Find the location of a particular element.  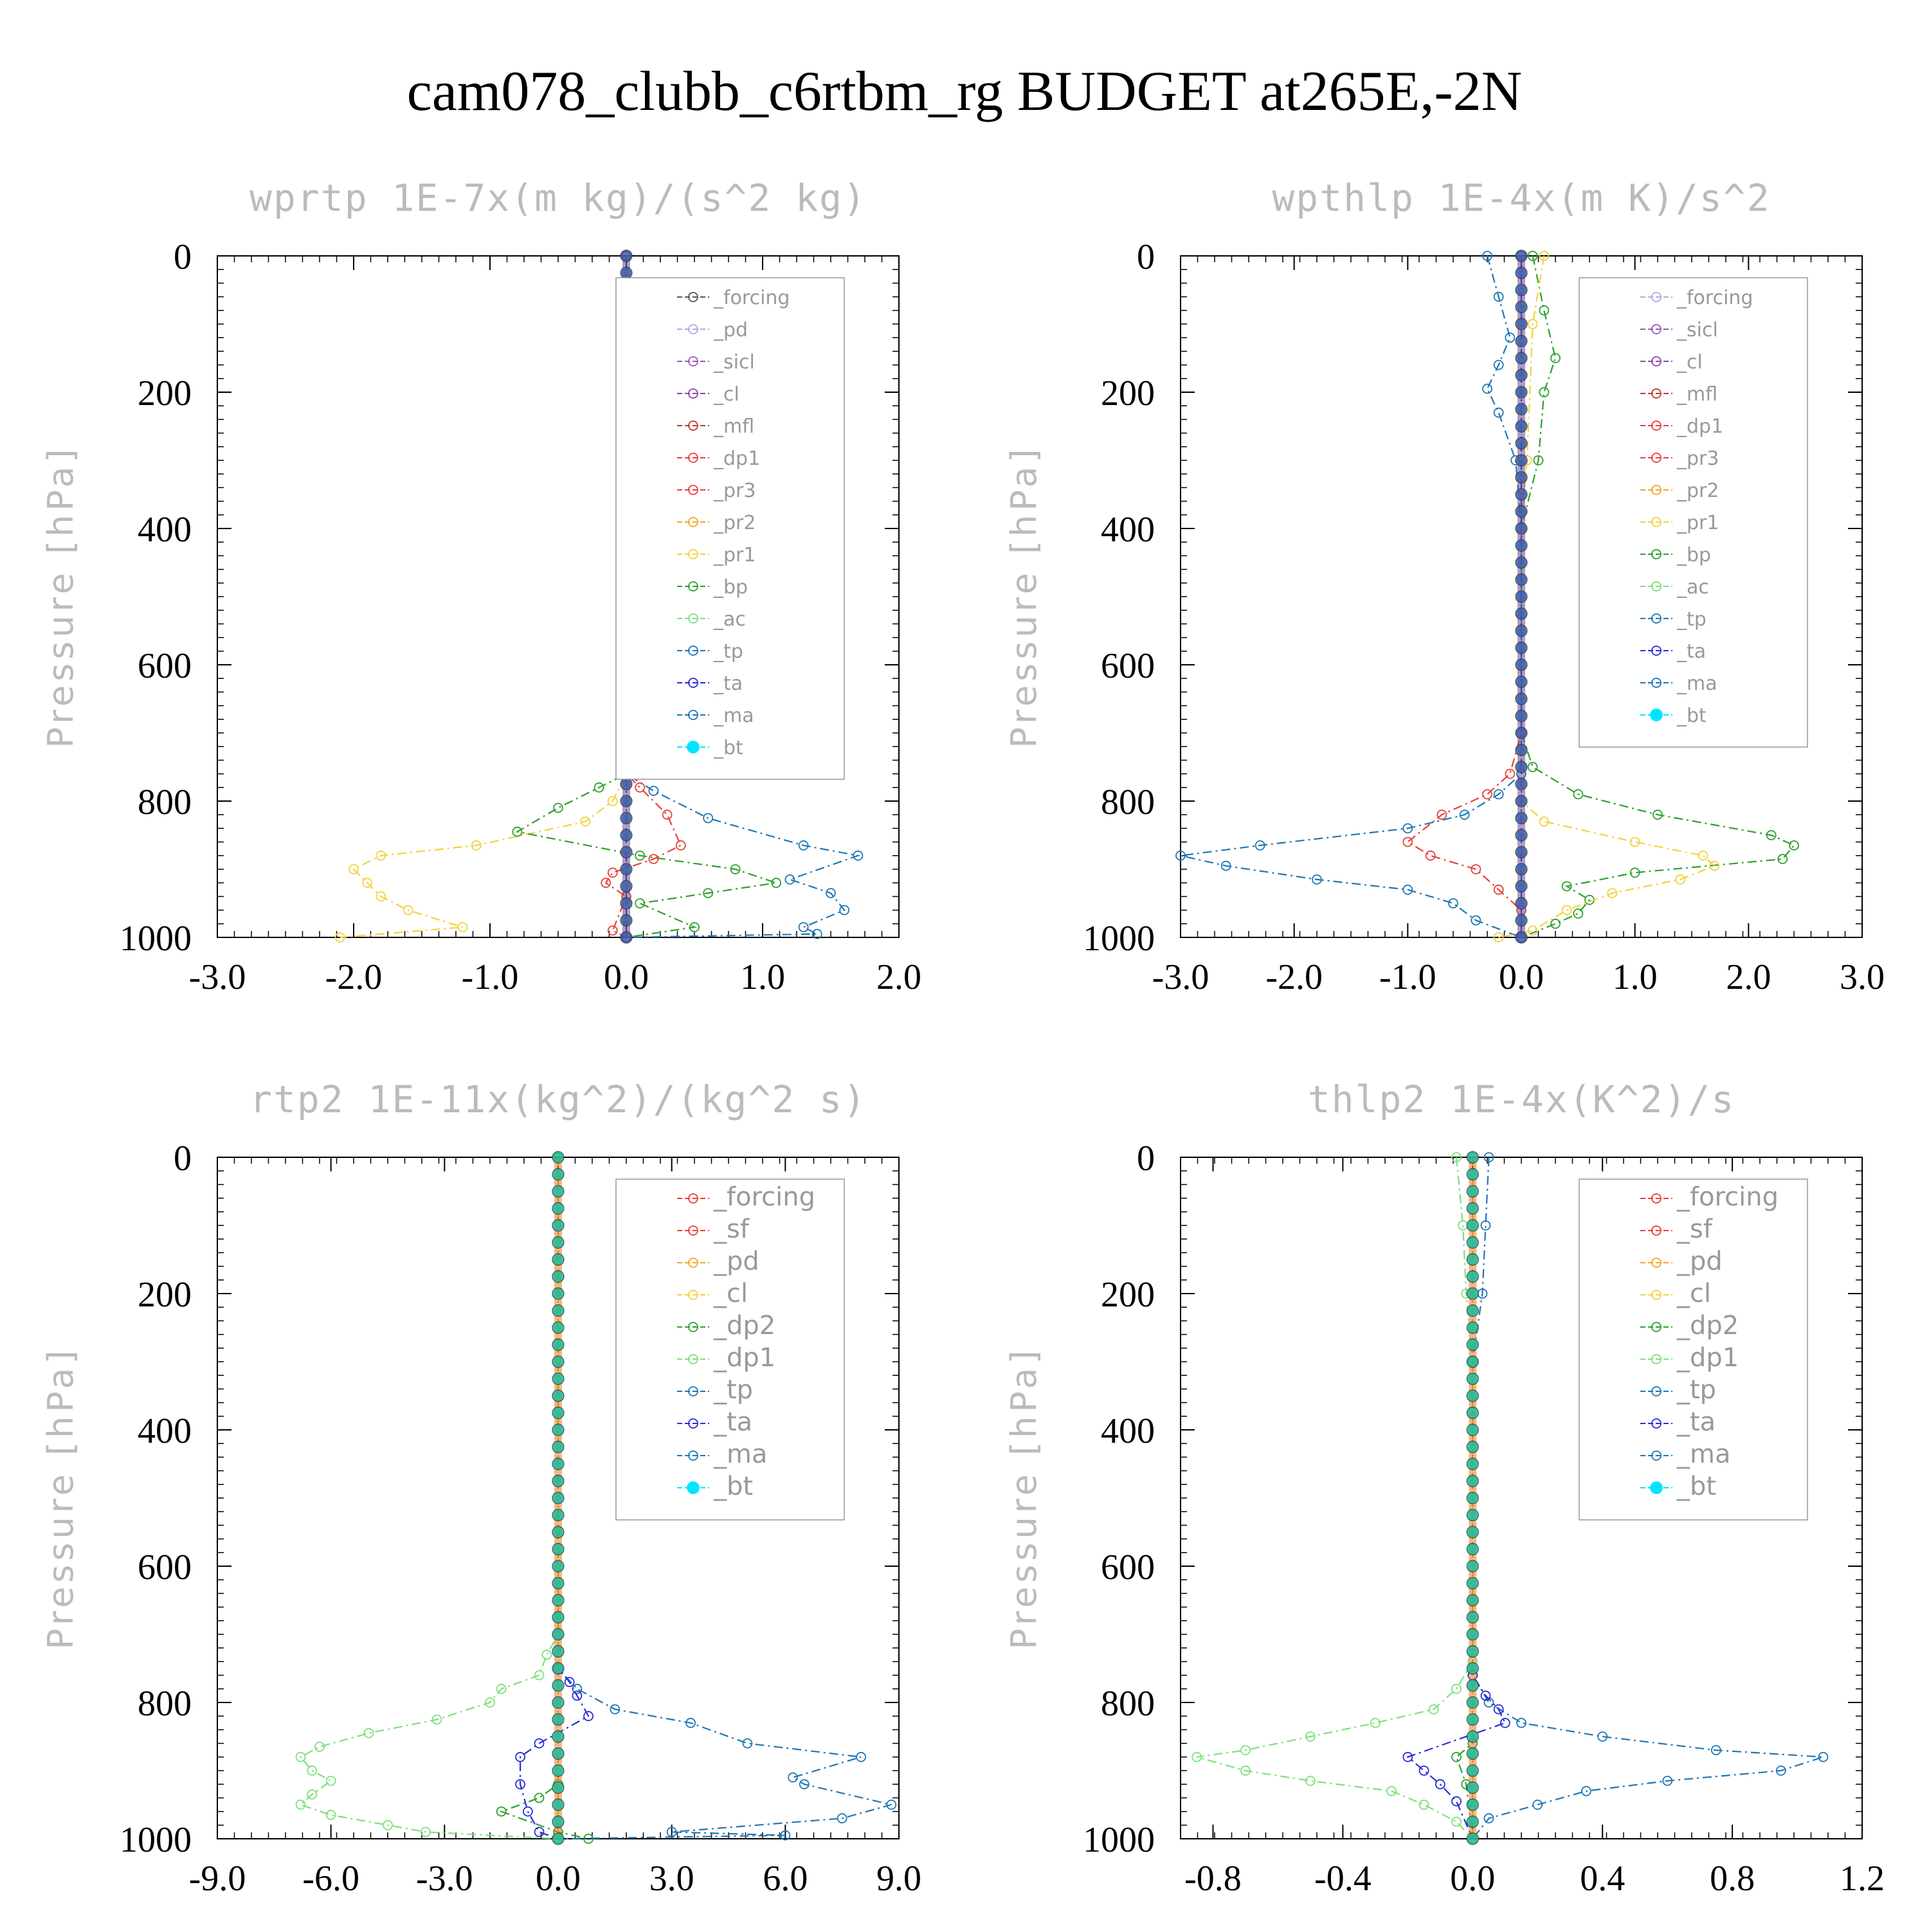

y-tick-label: 600 is located at coordinates (1128, 1567).